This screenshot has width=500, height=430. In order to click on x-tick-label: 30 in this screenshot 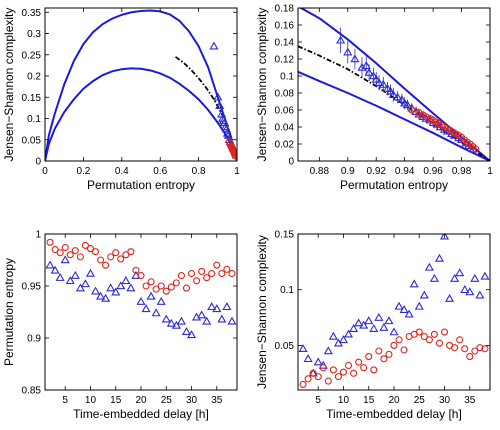, I will do `click(445, 400)`.